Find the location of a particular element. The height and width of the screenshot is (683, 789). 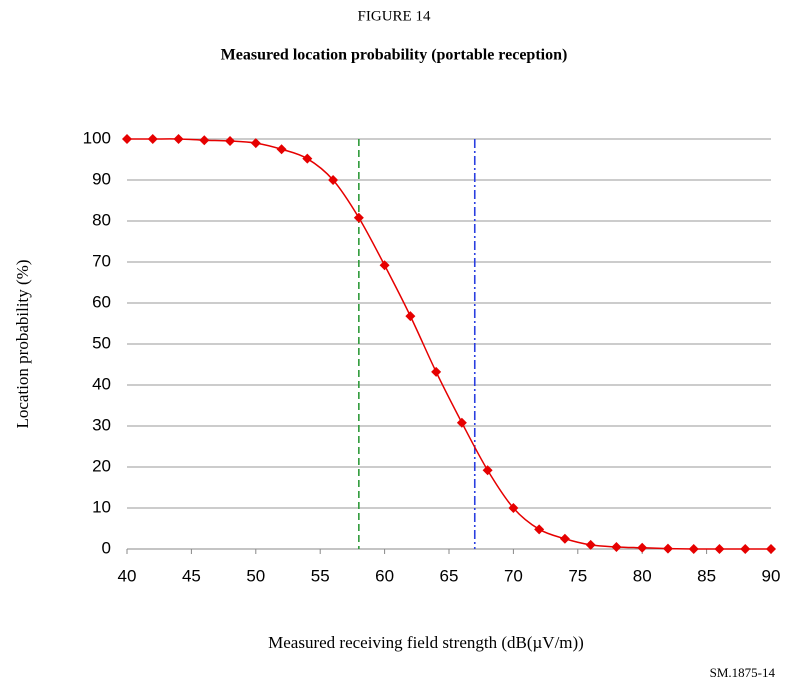

x-tick-label: 75 is located at coordinates (577, 575).